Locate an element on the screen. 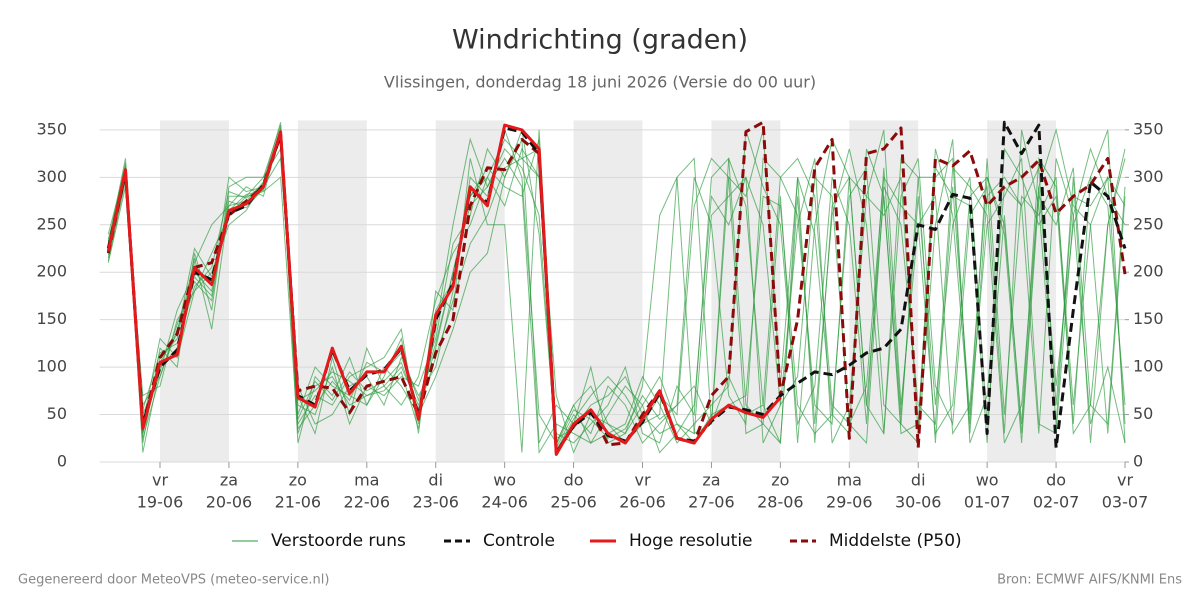 The image size is (1200, 600). x-tick-date: 21-06 is located at coordinates (298, 502).